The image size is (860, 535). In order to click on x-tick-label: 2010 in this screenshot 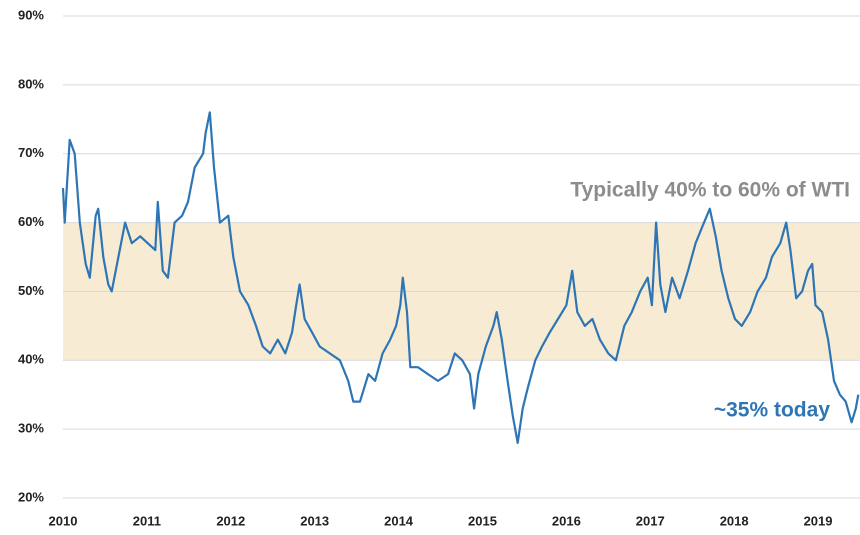, I will do `click(63, 520)`.